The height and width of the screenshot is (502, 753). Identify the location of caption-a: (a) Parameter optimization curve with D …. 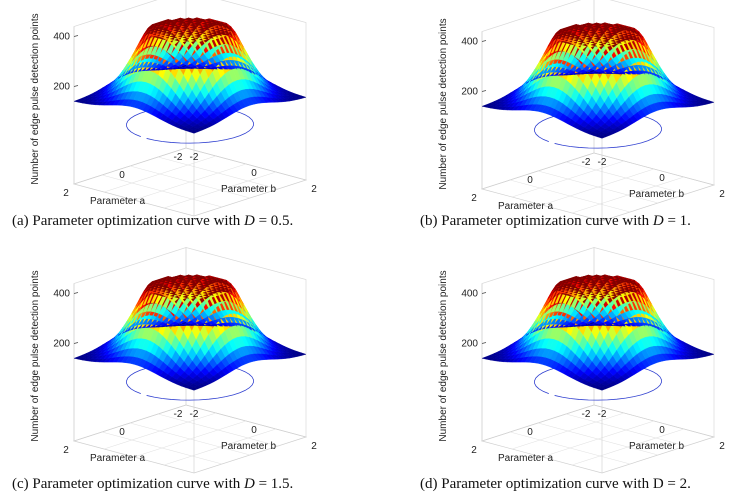
(153, 221).